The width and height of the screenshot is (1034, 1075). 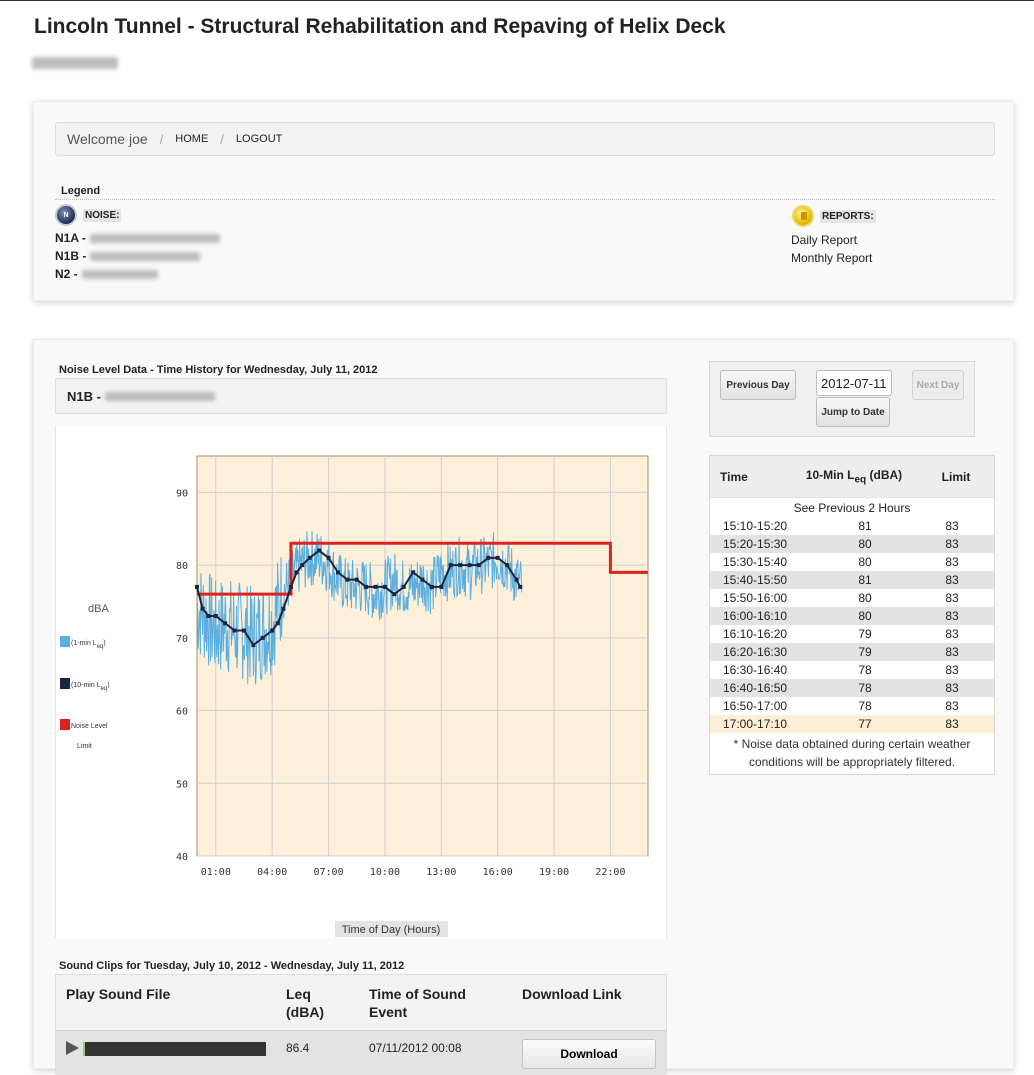 What do you see at coordinates (98, 609) in the screenshot?
I see `y-axis-label: dBA` at bounding box center [98, 609].